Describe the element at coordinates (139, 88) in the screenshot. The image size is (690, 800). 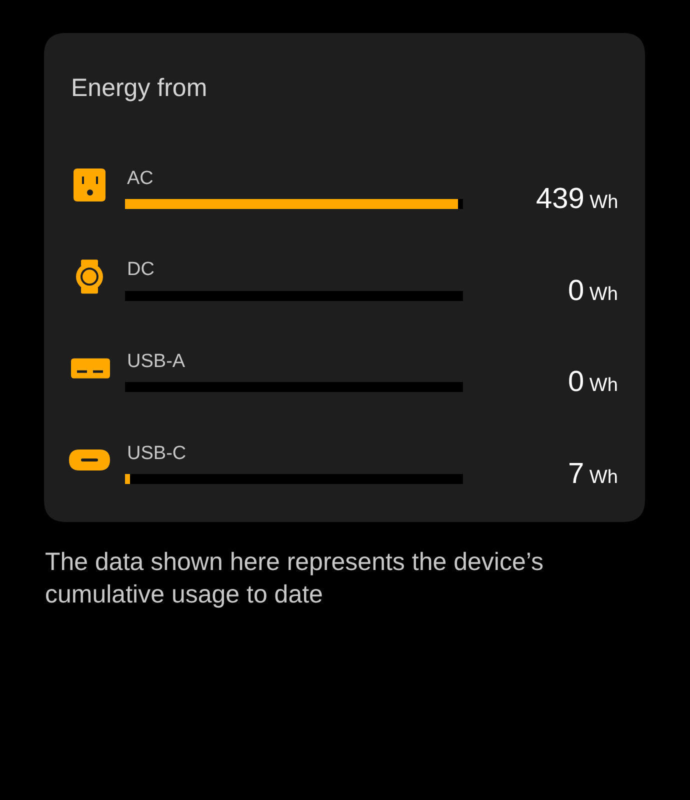
I see `chart-title: Energy from` at that location.